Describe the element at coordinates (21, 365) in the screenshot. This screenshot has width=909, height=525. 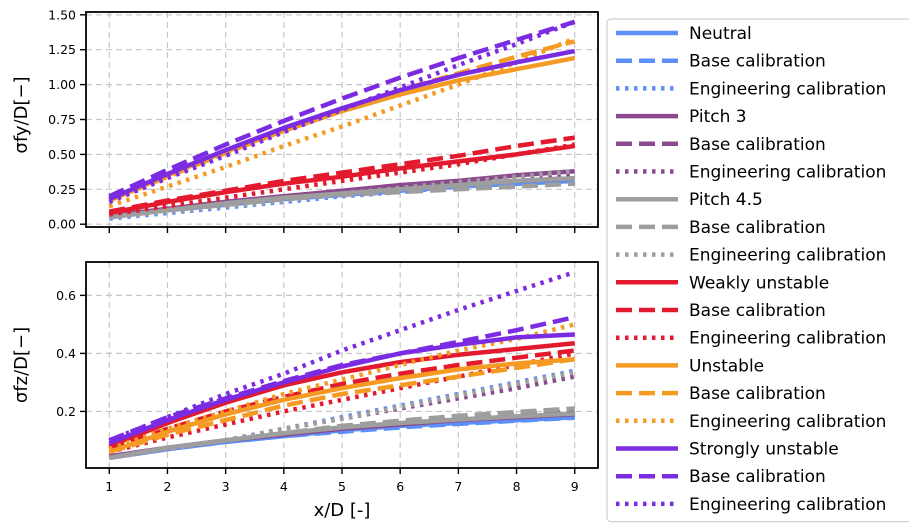
I see `bottom-y-axis-label: σfz/D[−]` at that location.